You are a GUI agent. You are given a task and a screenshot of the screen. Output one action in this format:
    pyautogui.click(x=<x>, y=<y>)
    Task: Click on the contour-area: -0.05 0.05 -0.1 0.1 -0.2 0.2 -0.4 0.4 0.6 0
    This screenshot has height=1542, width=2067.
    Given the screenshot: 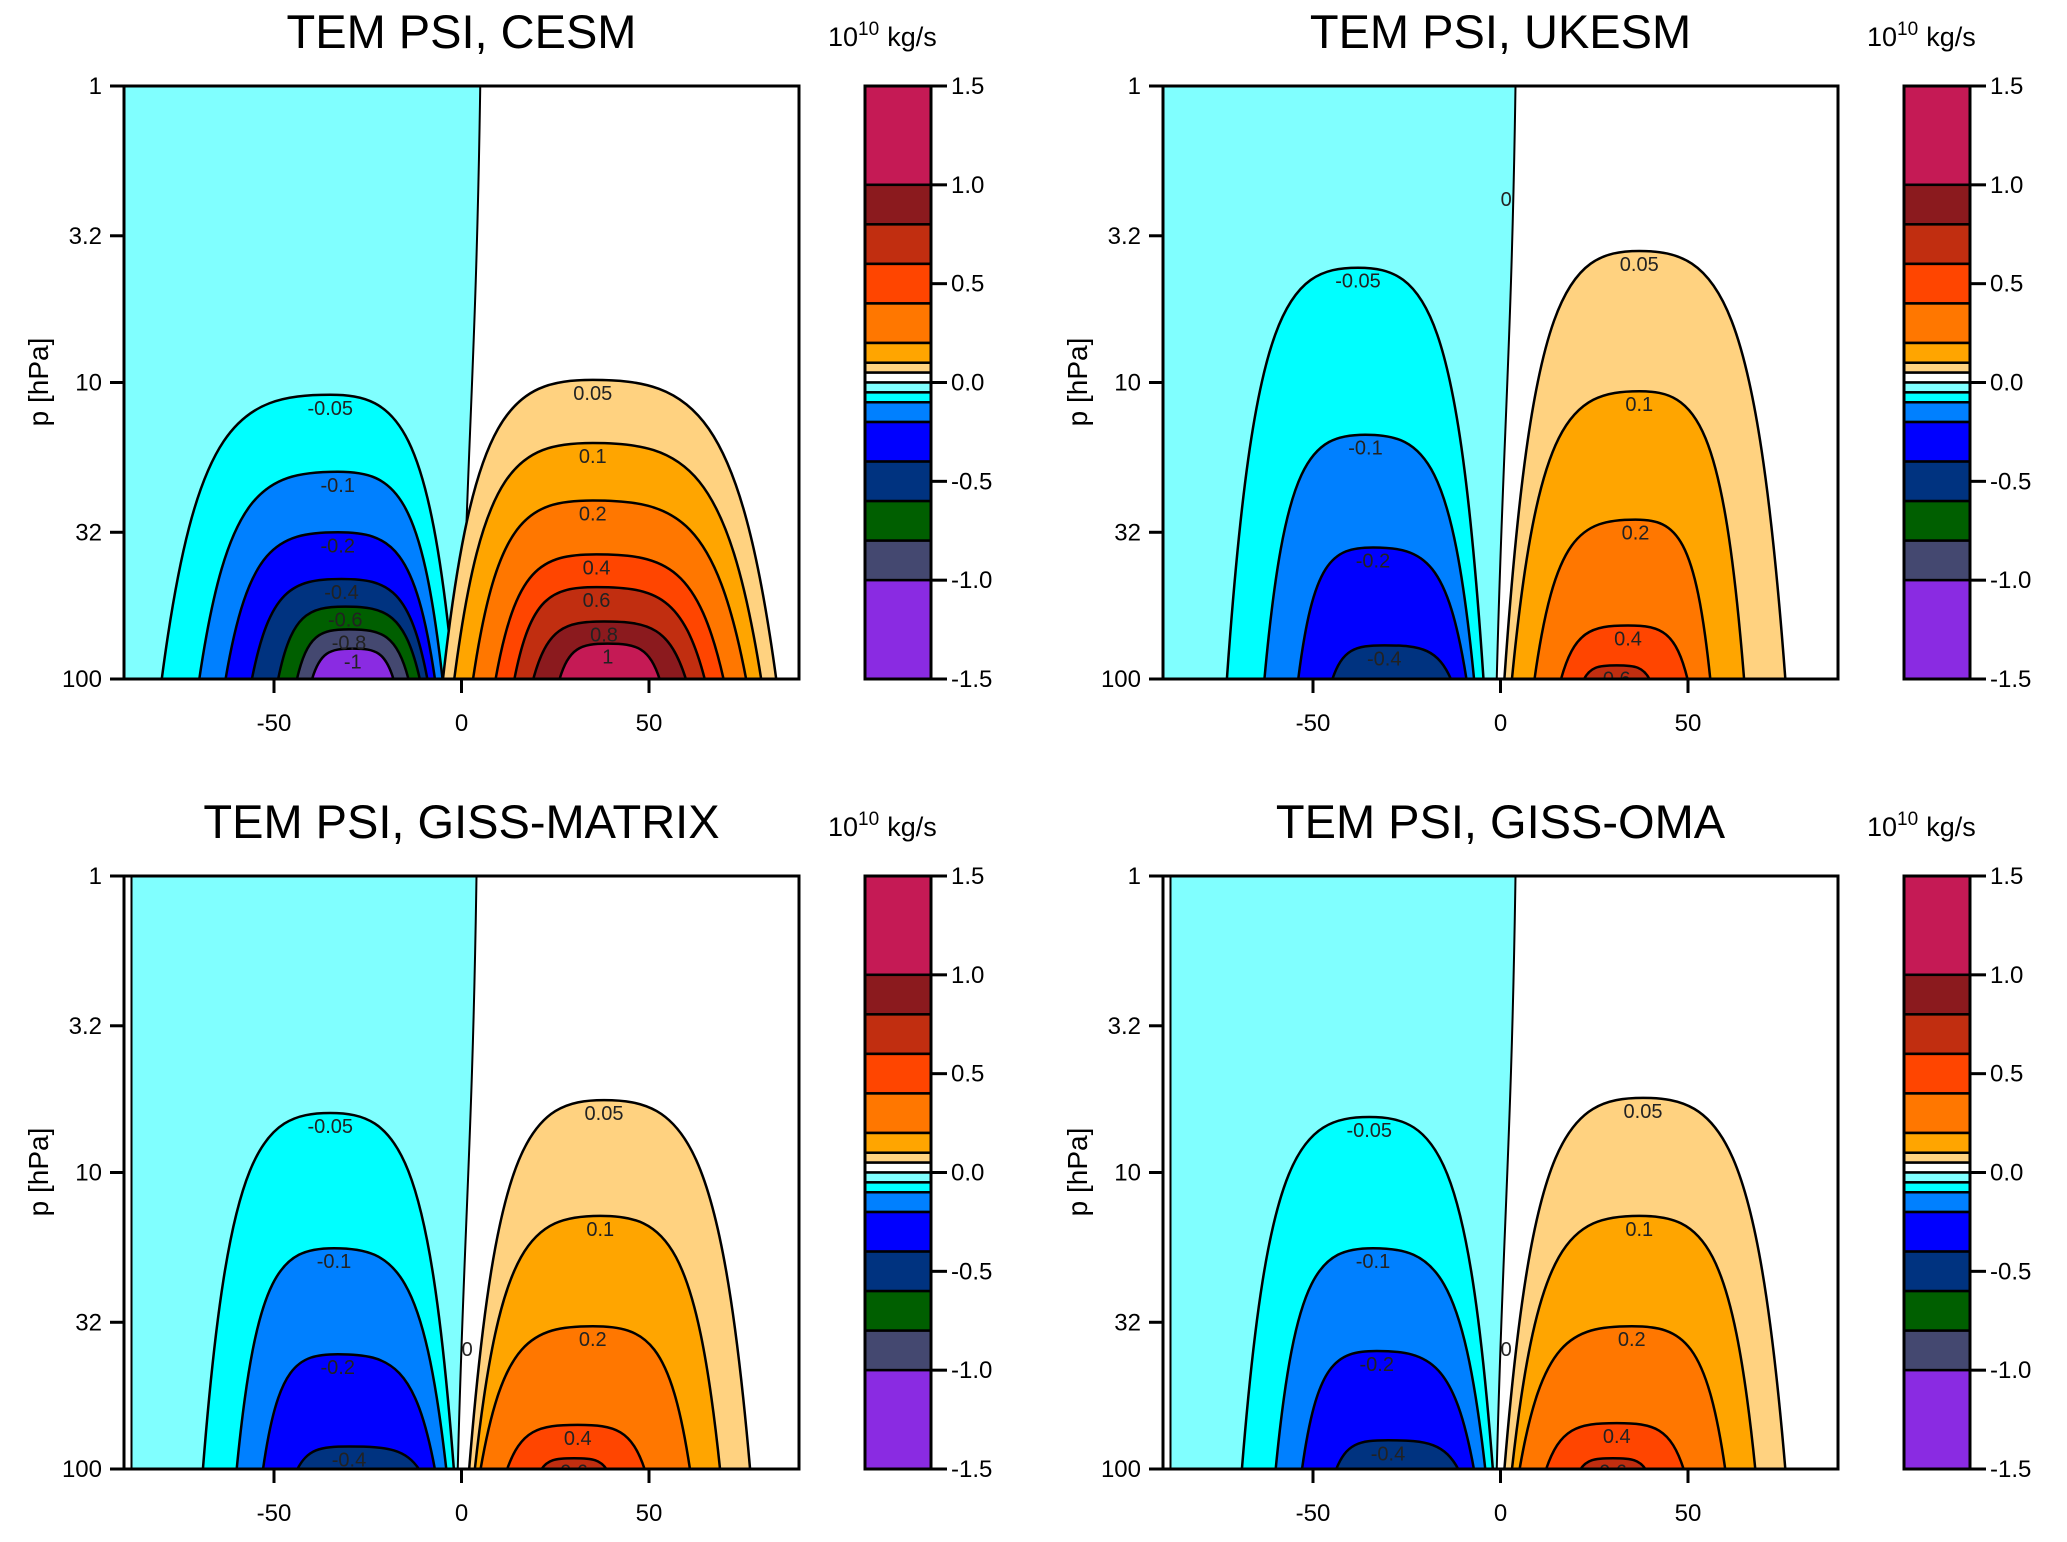 What is the action you would take?
    pyautogui.click(x=441, y=1172)
    